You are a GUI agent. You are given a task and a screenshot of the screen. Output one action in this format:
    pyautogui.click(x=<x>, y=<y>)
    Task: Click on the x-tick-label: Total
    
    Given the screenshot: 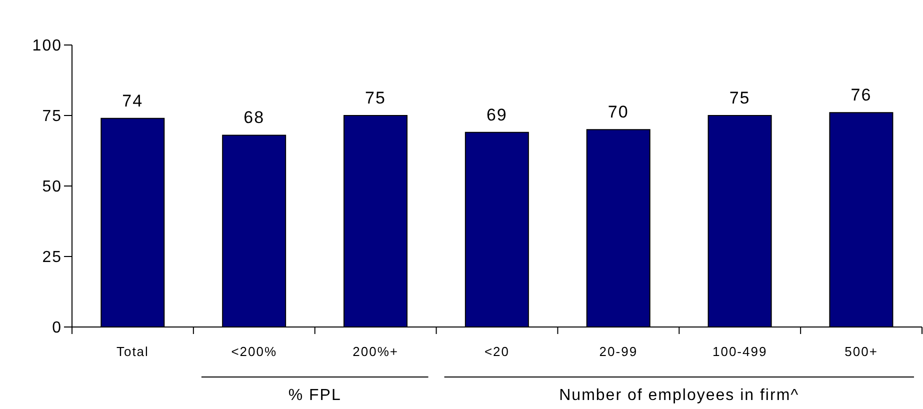 What is the action you would take?
    pyautogui.click(x=132, y=352)
    